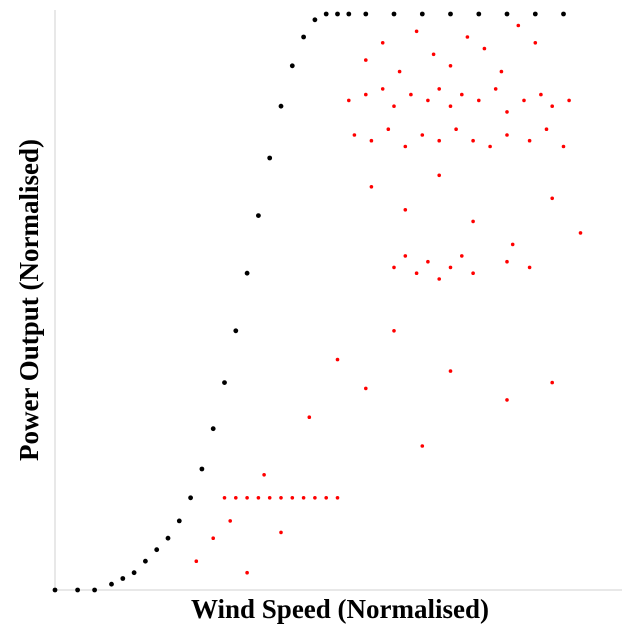 The height and width of the screenshot is (626, 633). I want to click on y-axis-label: Power Output (Normalised), so click(29, 300).